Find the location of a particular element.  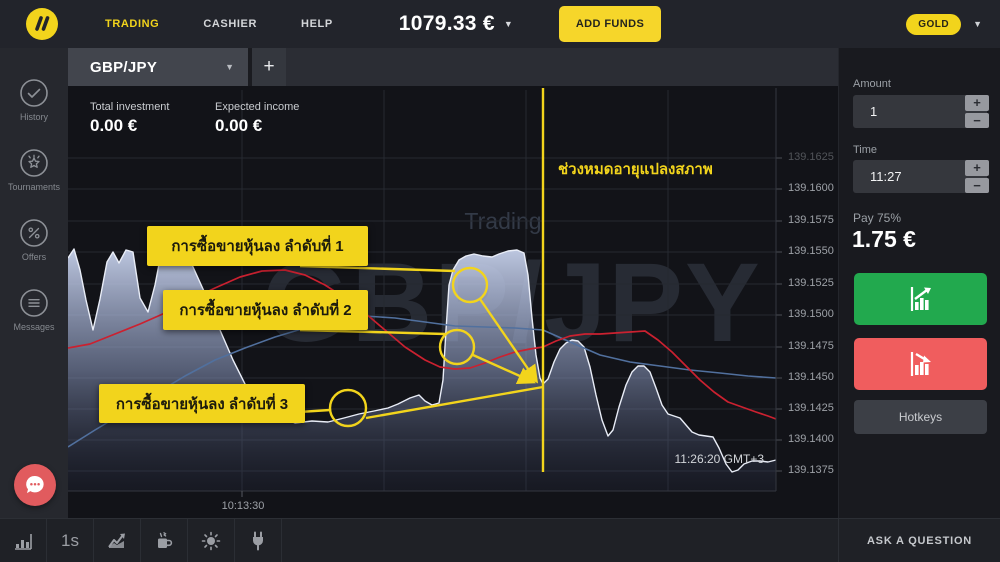

trade-annotation-box-2: การซื้อขายหุ้นลง ลำดับที่ 2 is located at coordinates (265, 310).